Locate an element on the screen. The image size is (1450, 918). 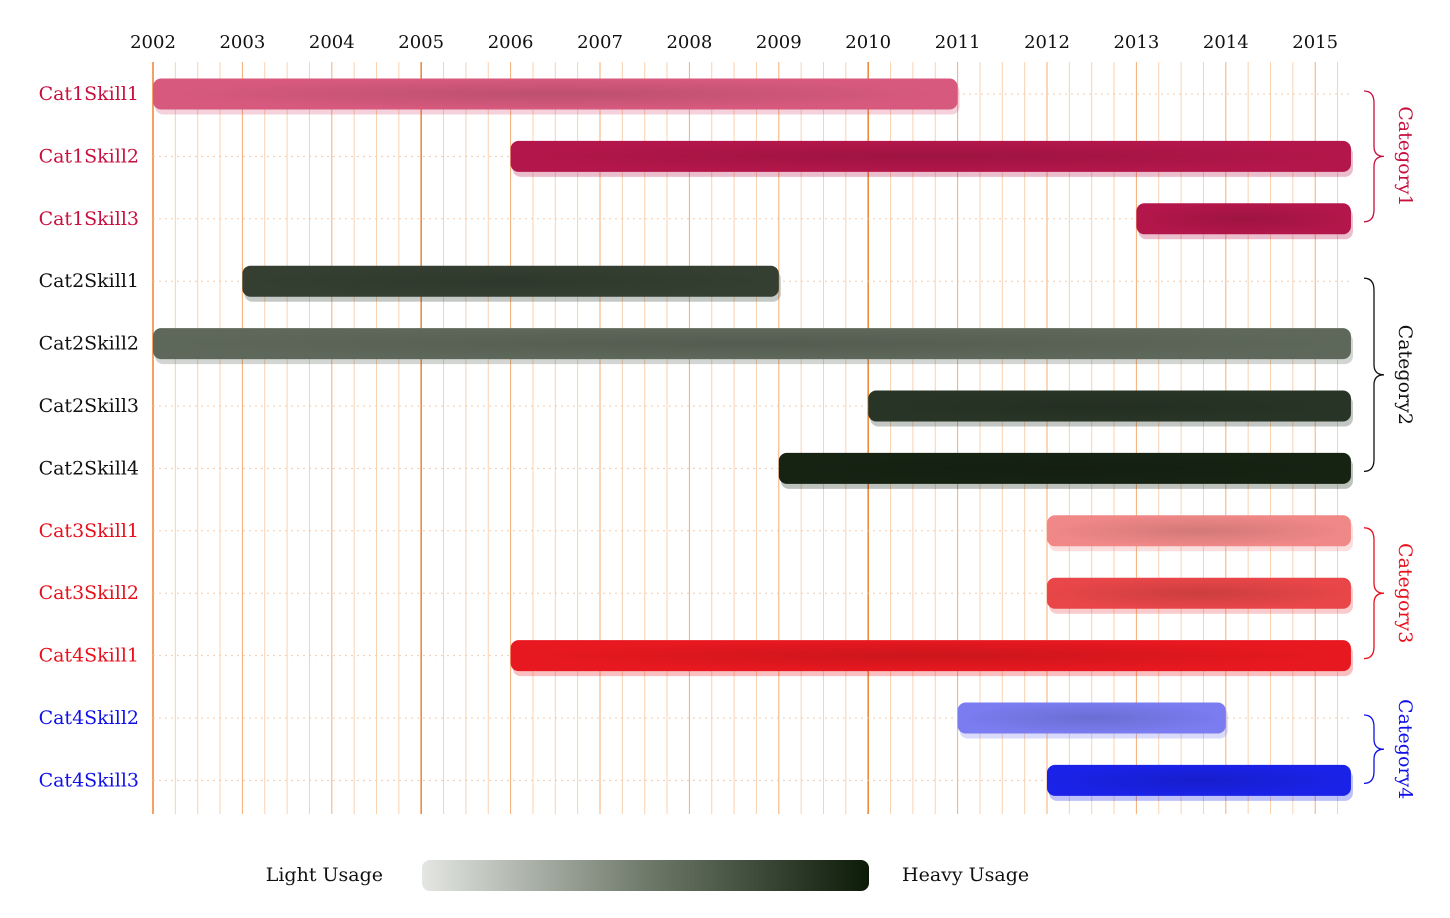
row-label: Cat1Skill1 is located at coordinates (89, 94).